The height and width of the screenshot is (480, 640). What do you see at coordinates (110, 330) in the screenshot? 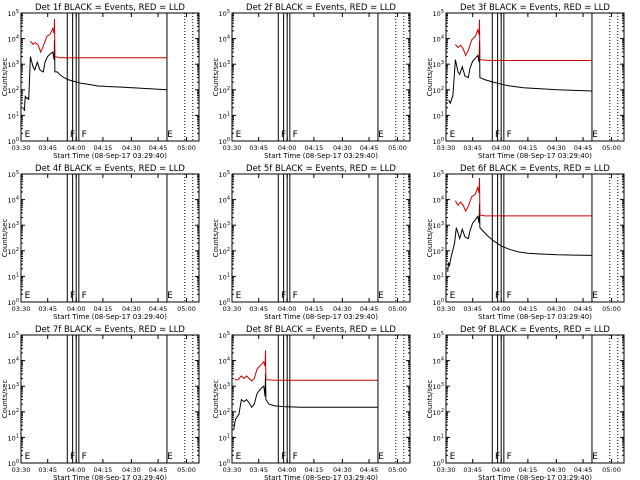
I see `panel-title: Det 7f BLACK = Events, RED = LLD` at bounding box center [110, 330].